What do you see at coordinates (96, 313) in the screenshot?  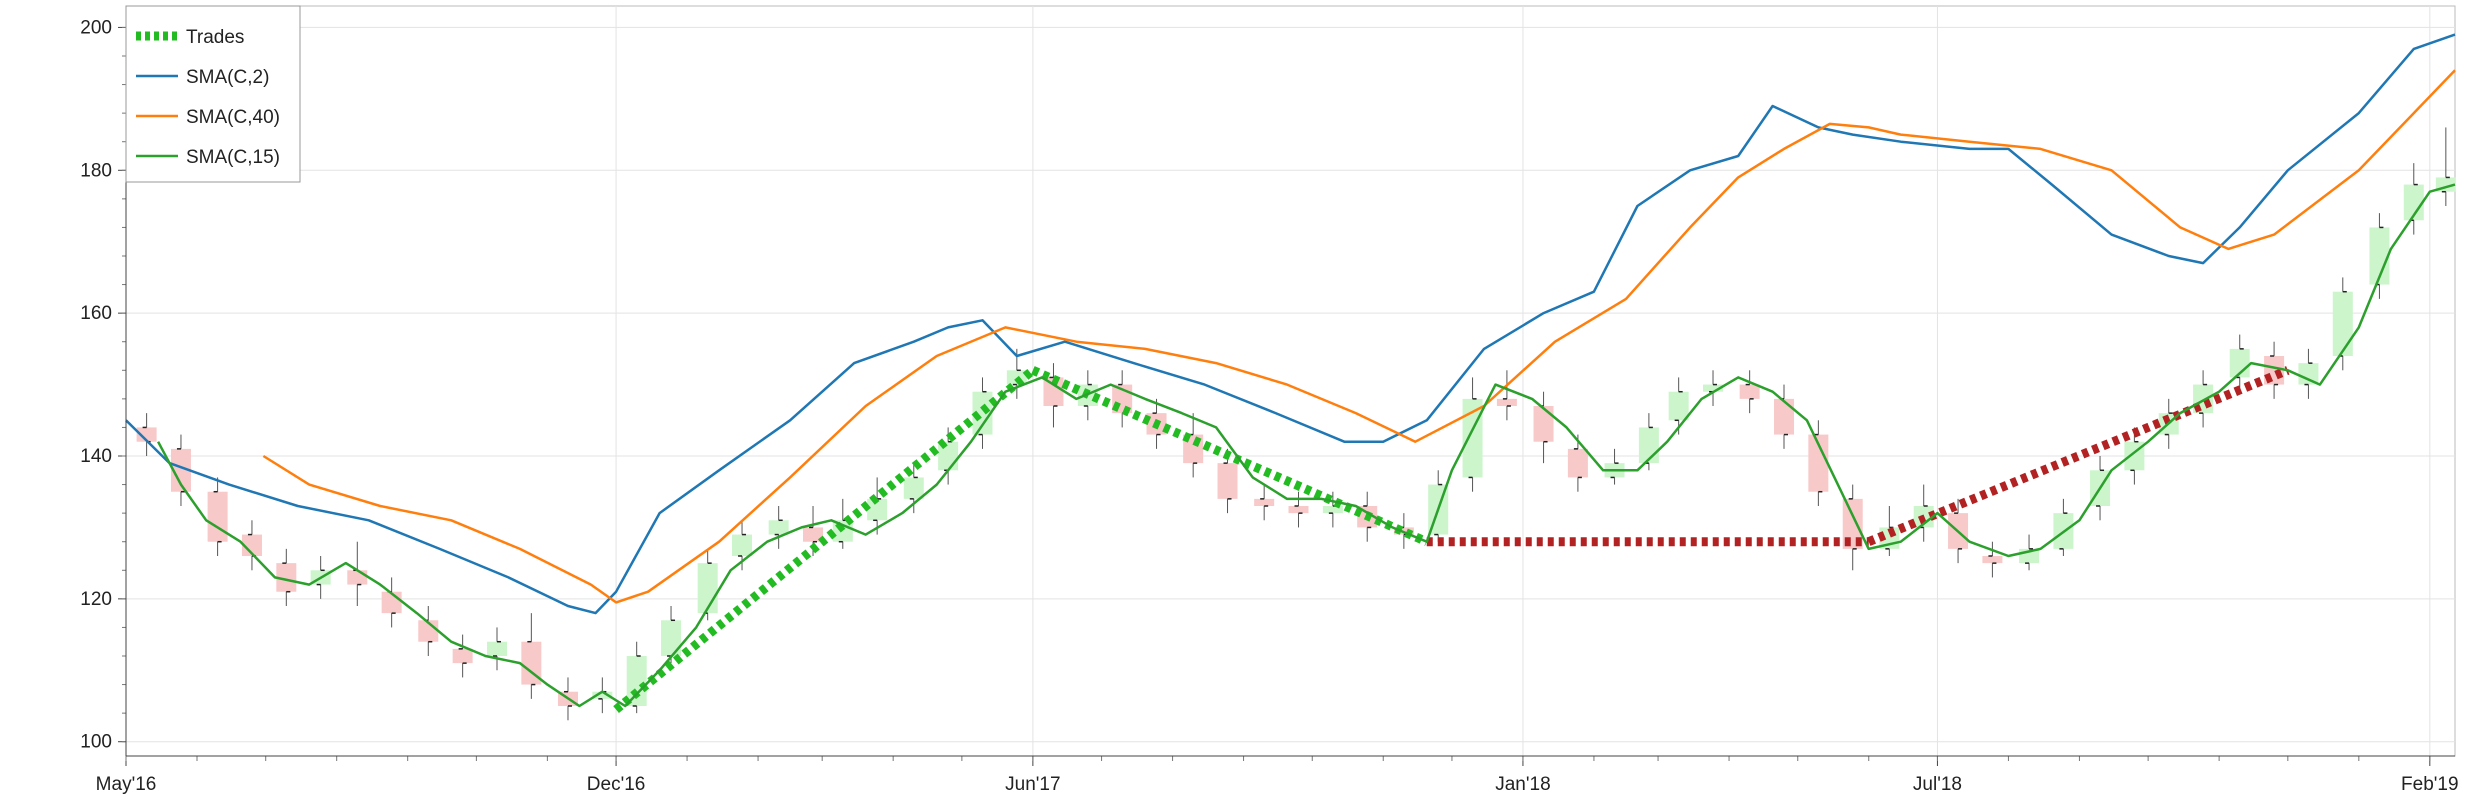 I see `y-tick-label: 160` at bounding box center [96, 313].